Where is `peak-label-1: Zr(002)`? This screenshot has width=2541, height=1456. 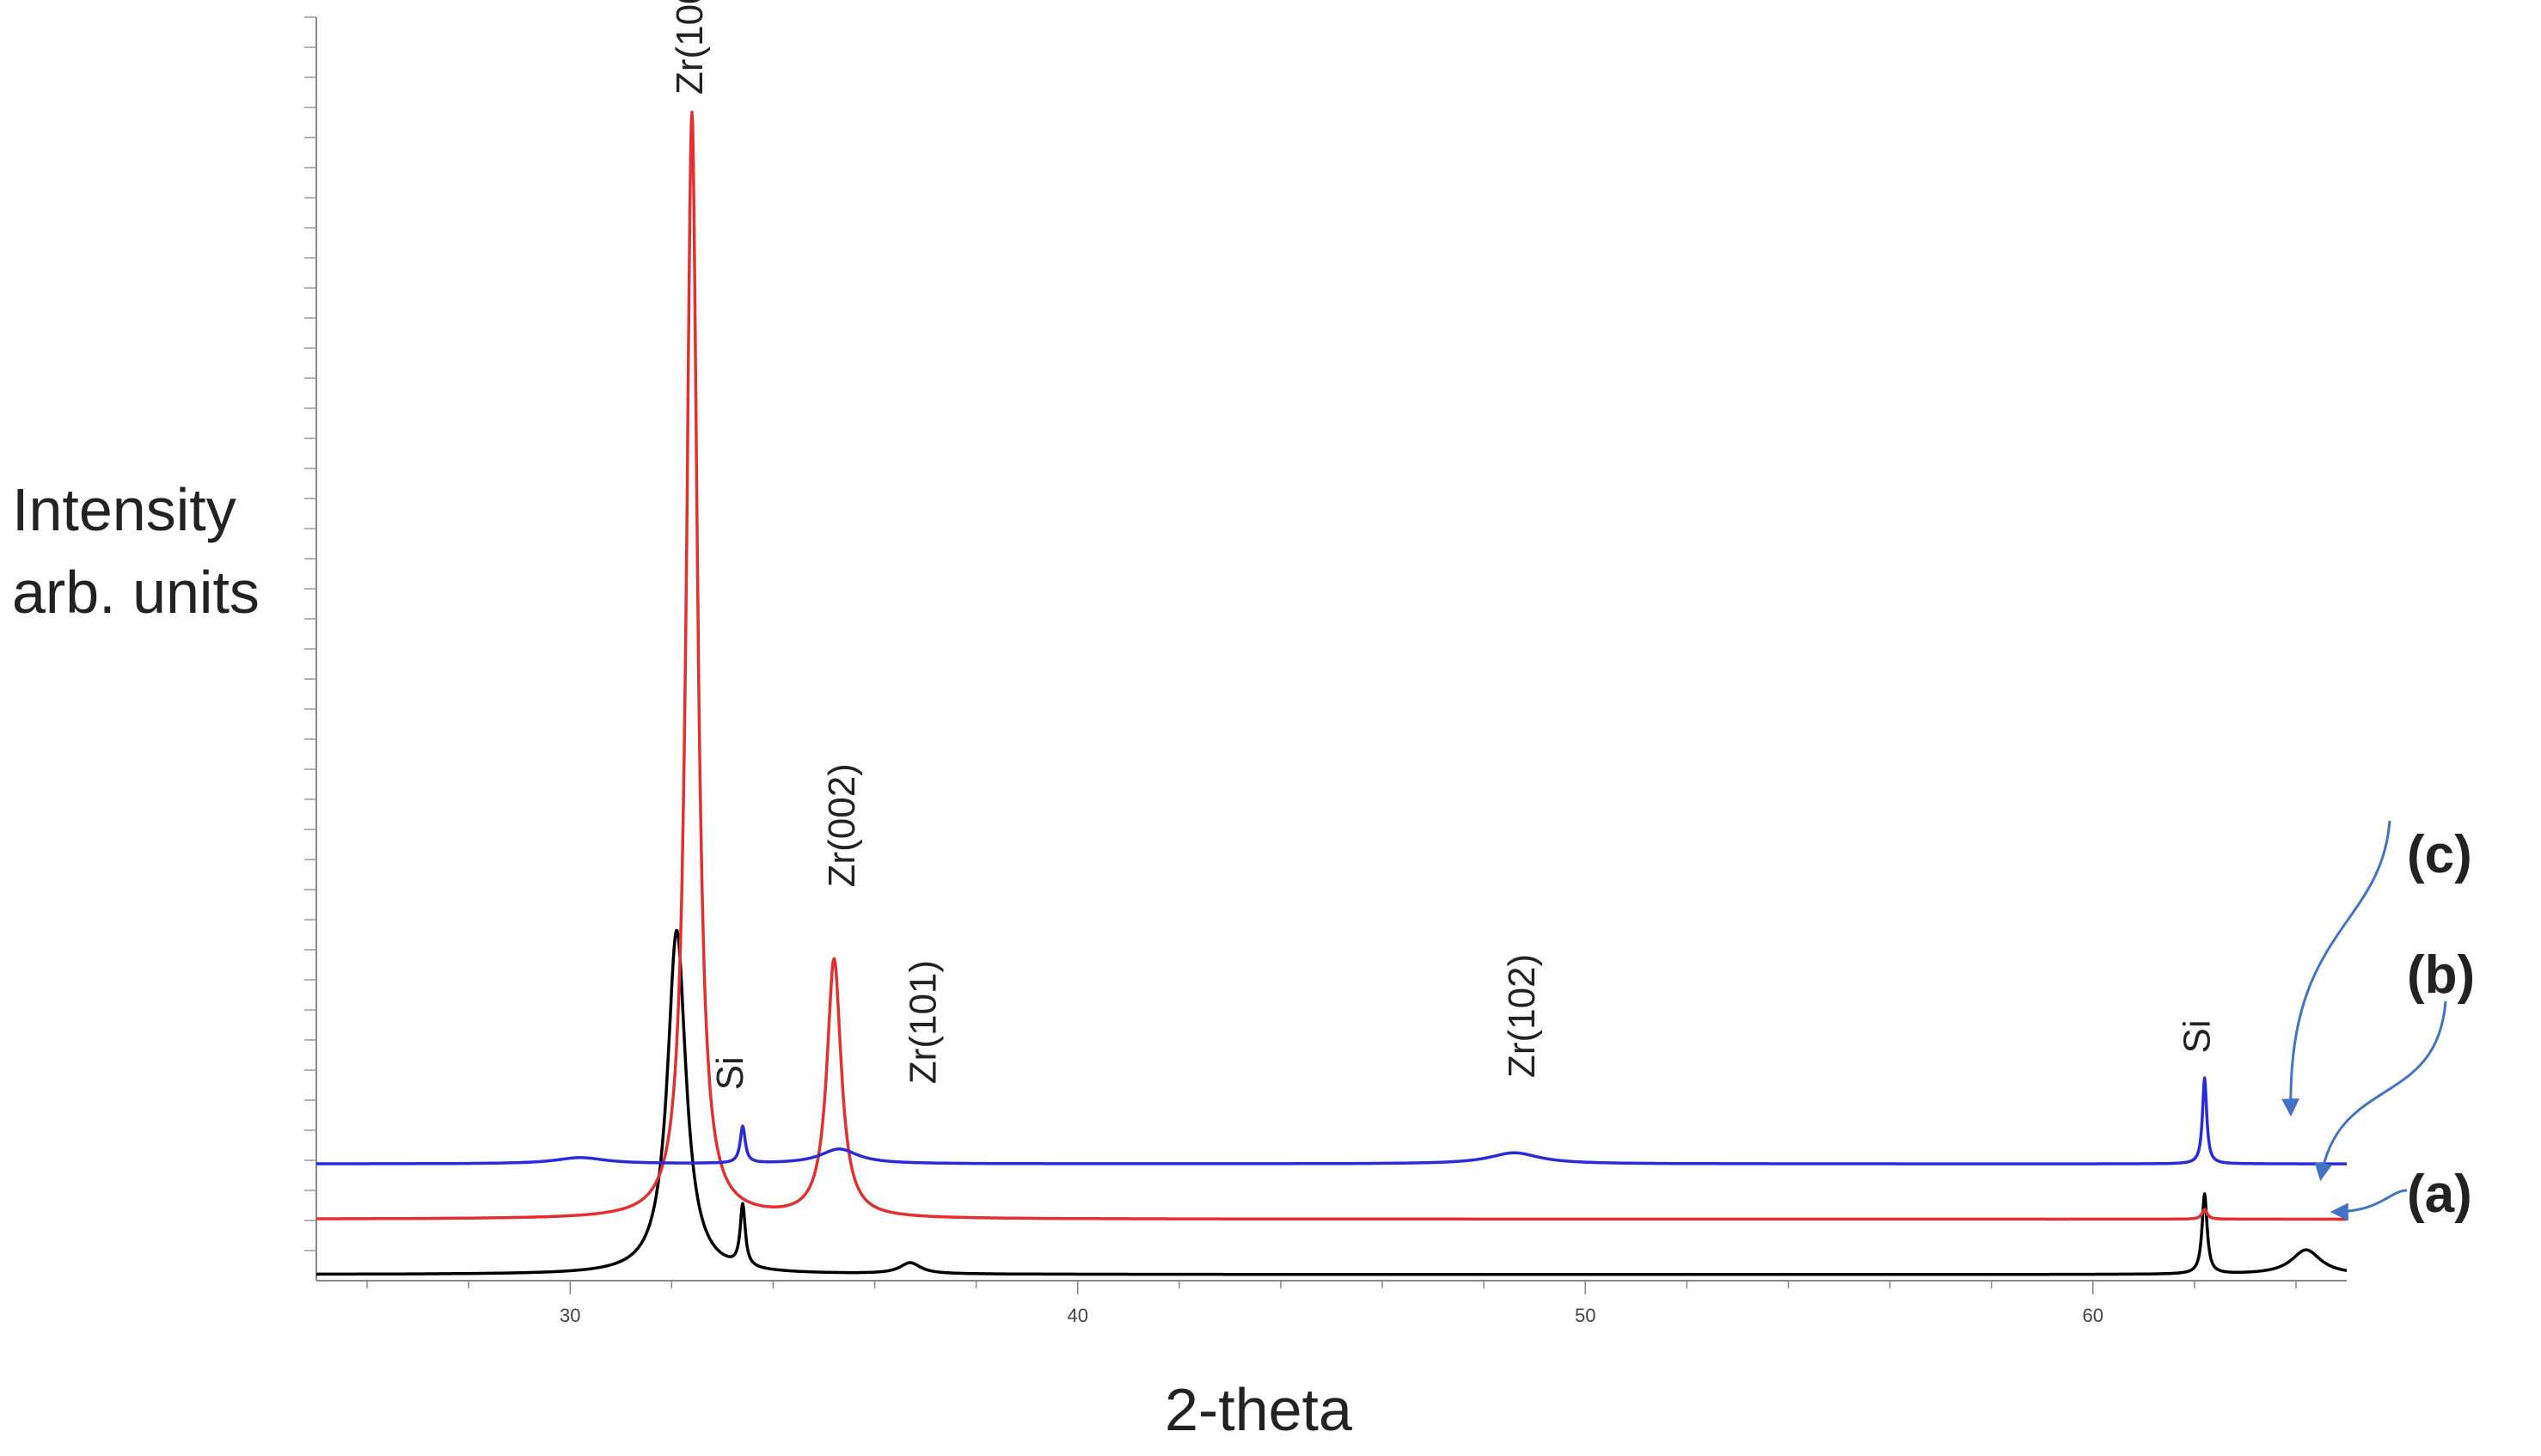
peak-label-1: Zr(002) is located at coordinates (842, 825).